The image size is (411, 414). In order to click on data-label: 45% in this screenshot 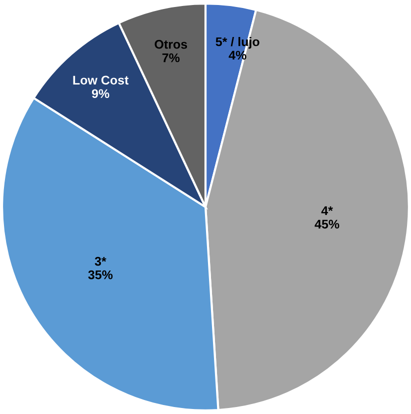, I will do `click(327, 224)`.